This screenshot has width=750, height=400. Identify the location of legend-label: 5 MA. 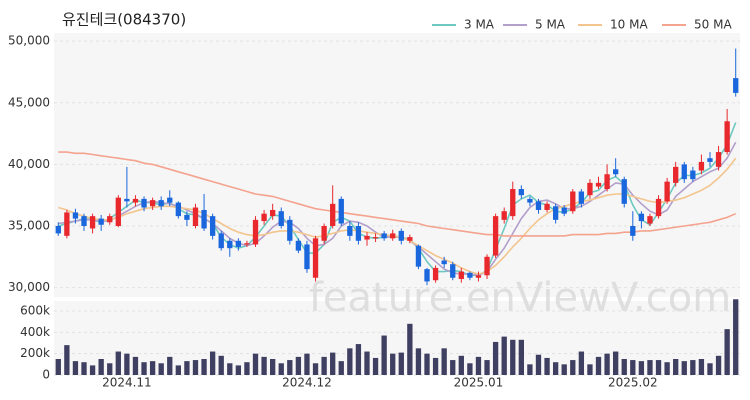
(550, 25).